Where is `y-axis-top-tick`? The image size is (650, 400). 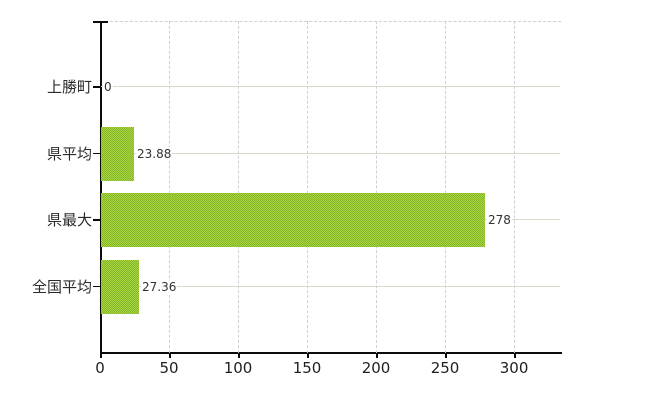
y-axis-top-tick is located at coordinates (100, 22).